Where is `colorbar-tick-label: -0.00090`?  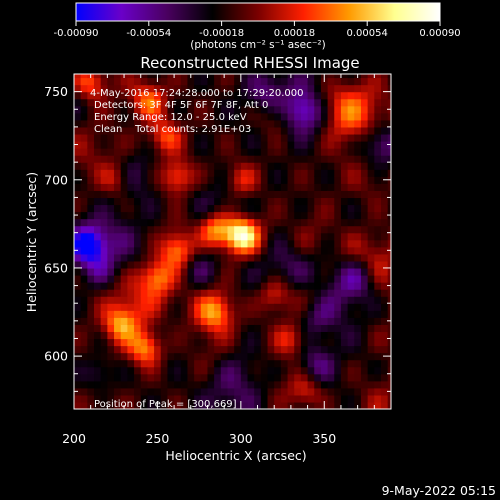
colorbar-tick-label: -0.00090 is located at coordinates (76, 33).